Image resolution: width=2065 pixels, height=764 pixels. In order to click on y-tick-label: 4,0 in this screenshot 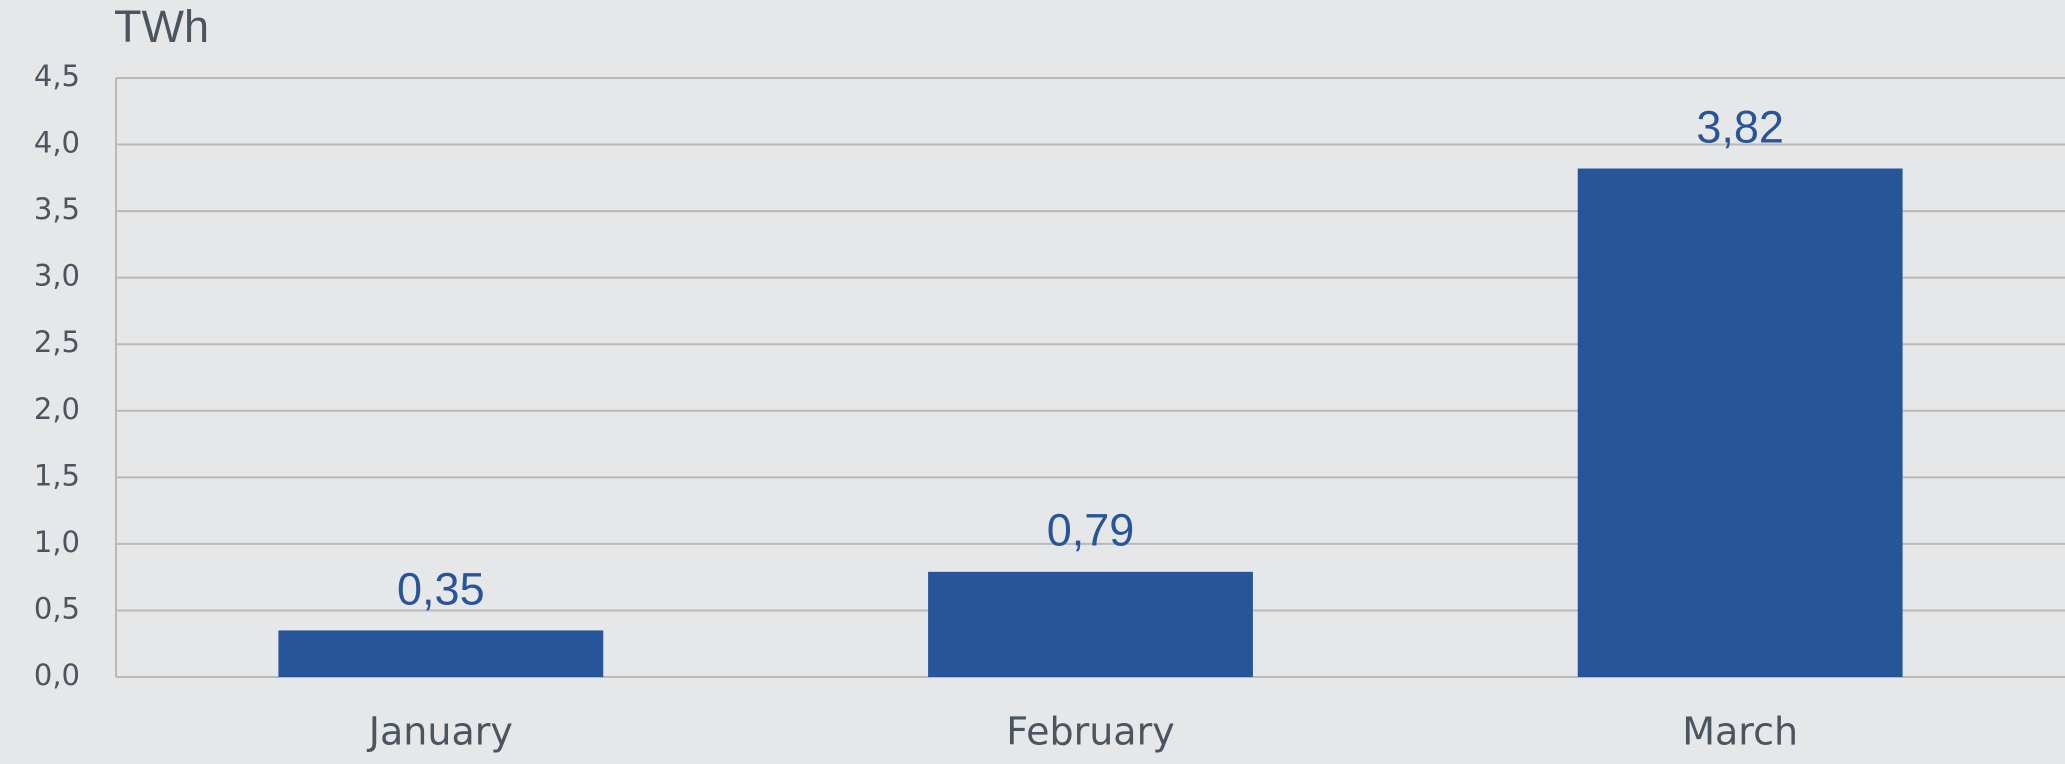, I will do `click(57, 143)`.